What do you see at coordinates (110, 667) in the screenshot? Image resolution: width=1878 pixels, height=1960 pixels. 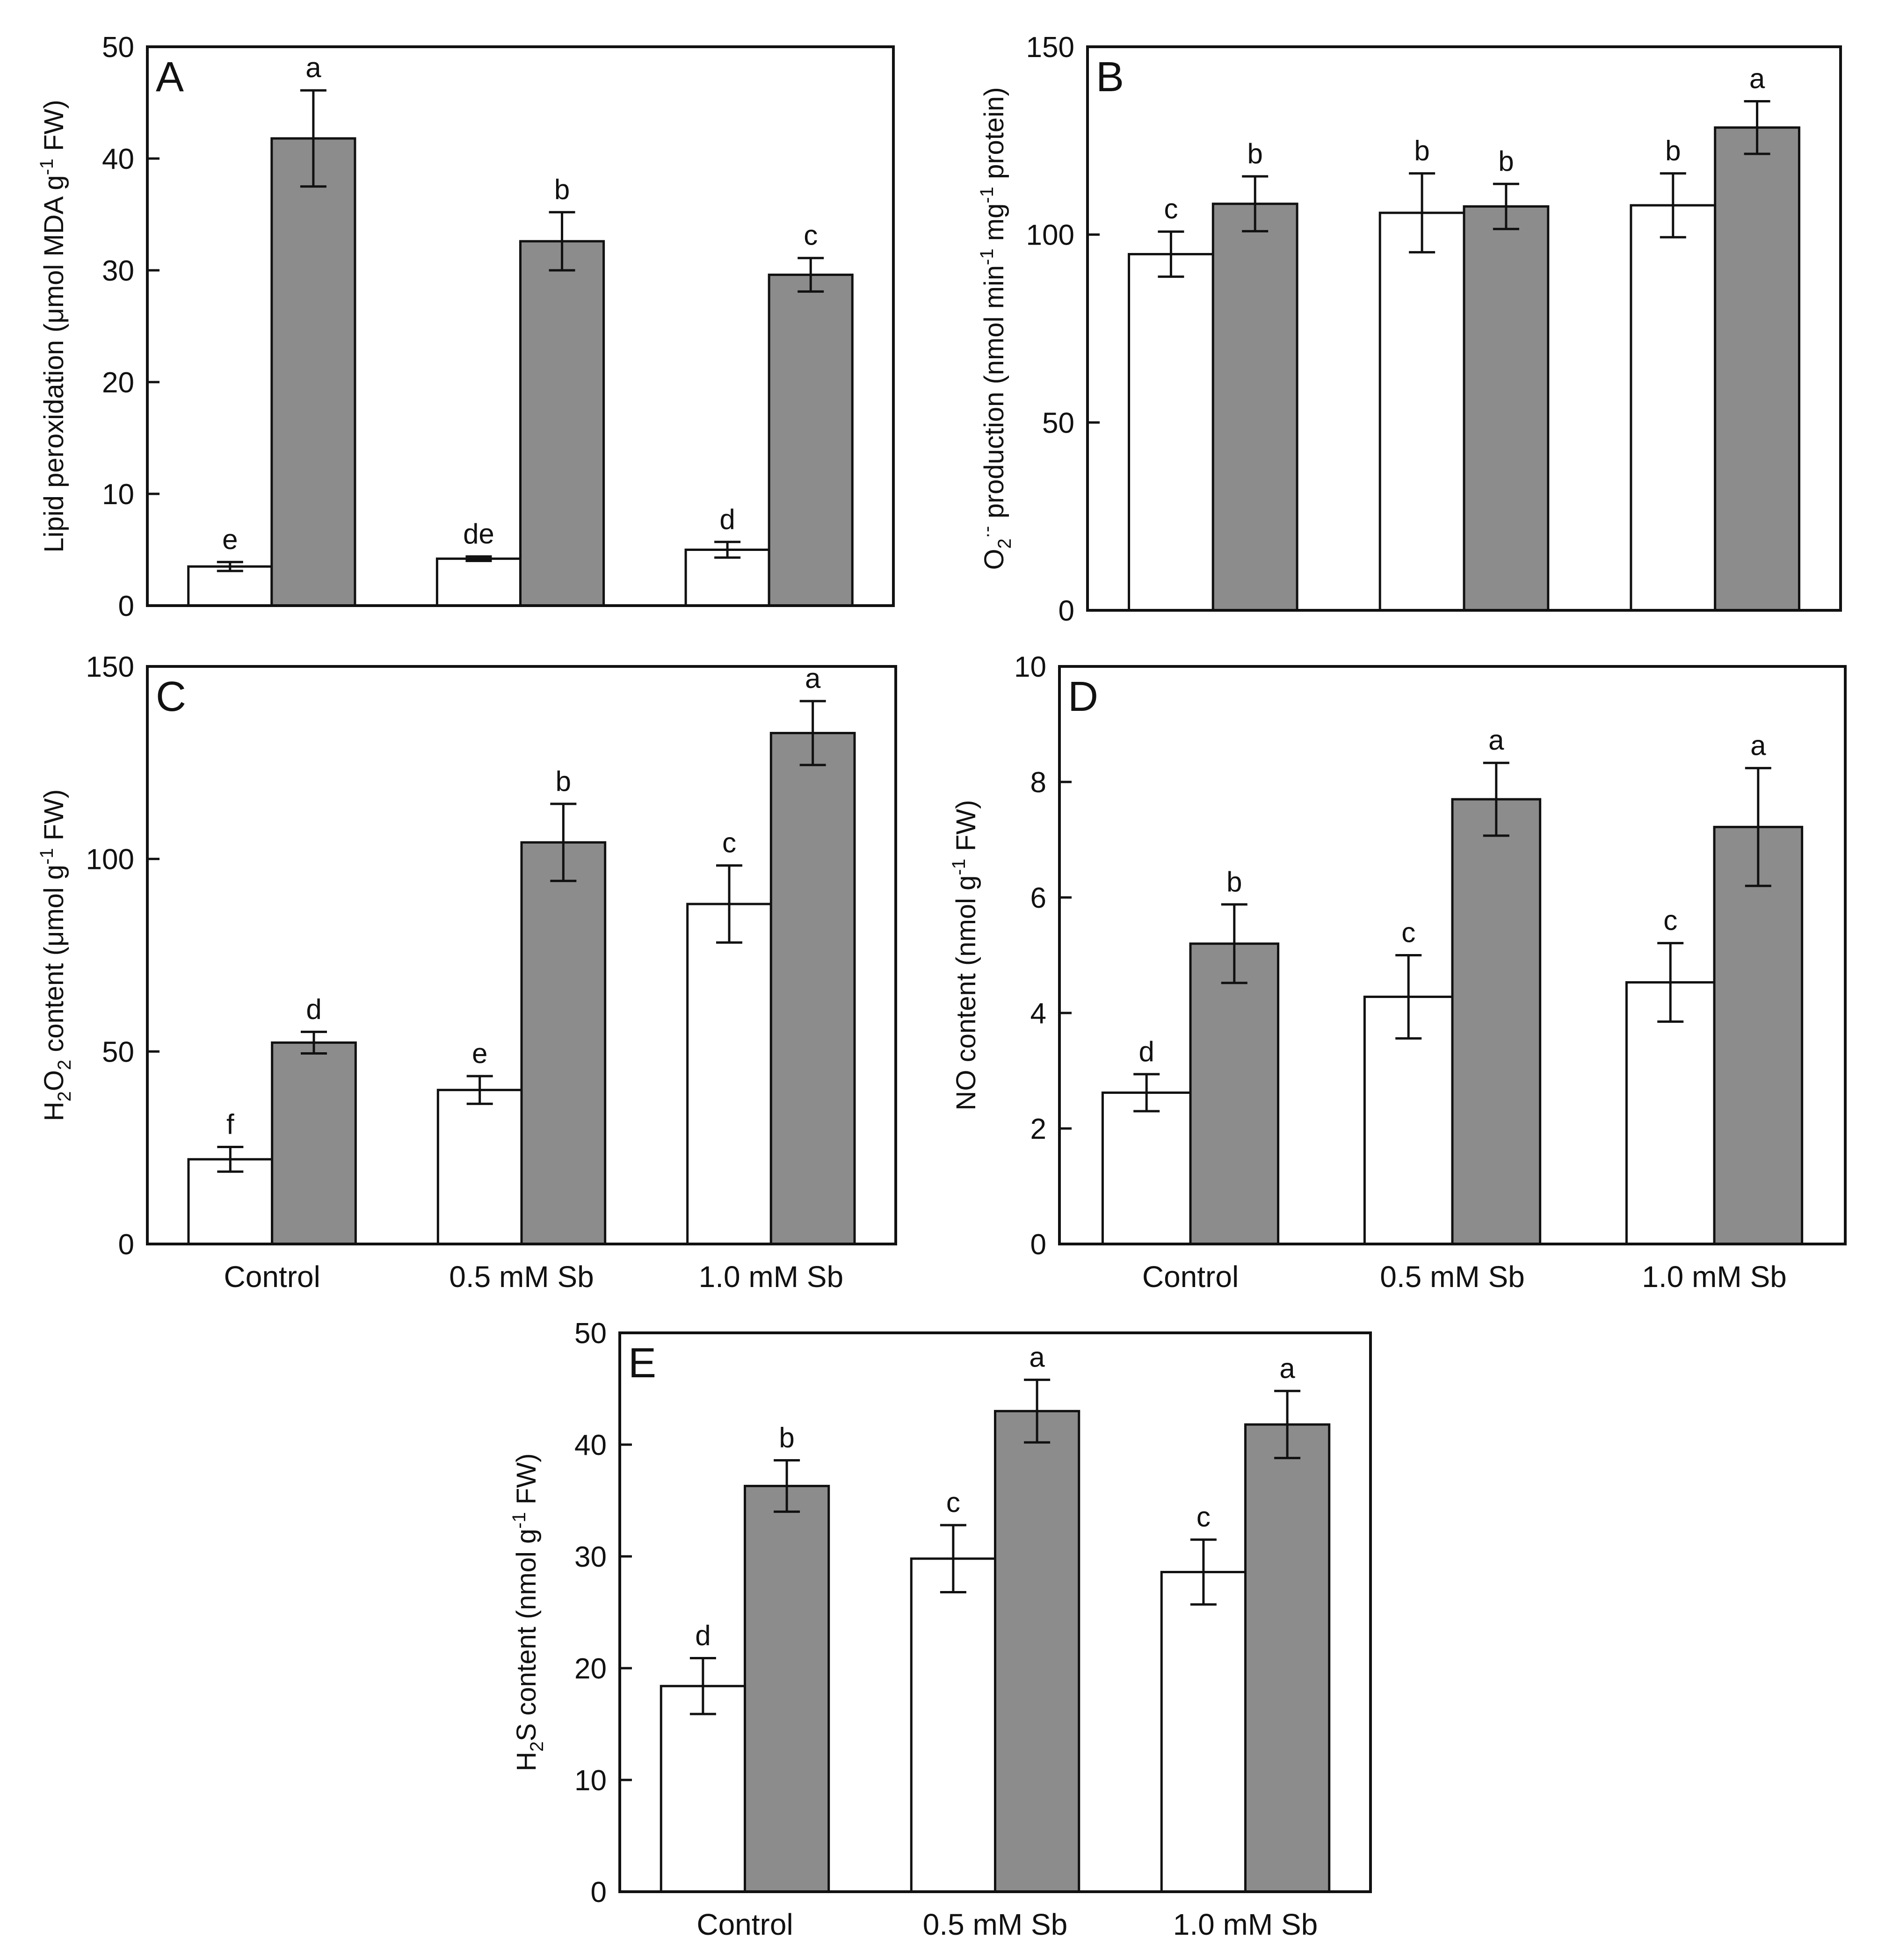 I see `y-tick-label: 150` at bounding box center [110, 667].